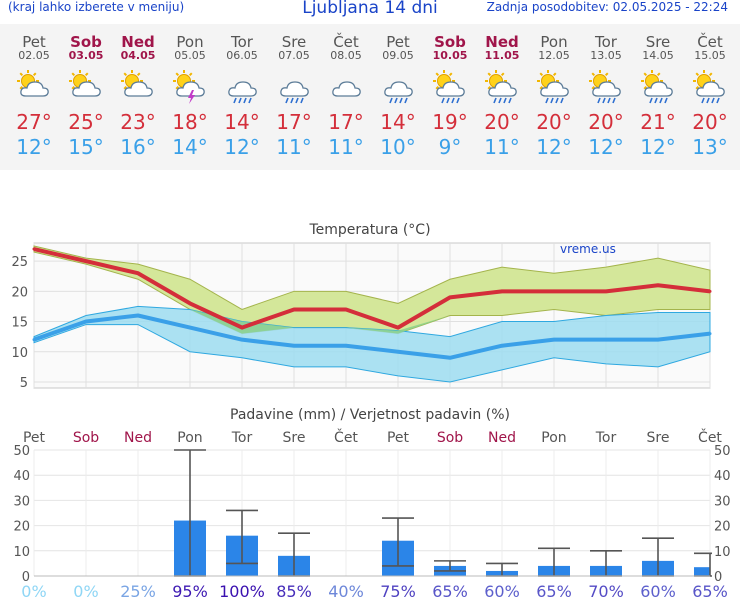 This screenshot has width=740, height=600. What do you see at coordinates (346, 86) in the screenshot?
I see `cloud-icon` at bounding box center [346, 86].